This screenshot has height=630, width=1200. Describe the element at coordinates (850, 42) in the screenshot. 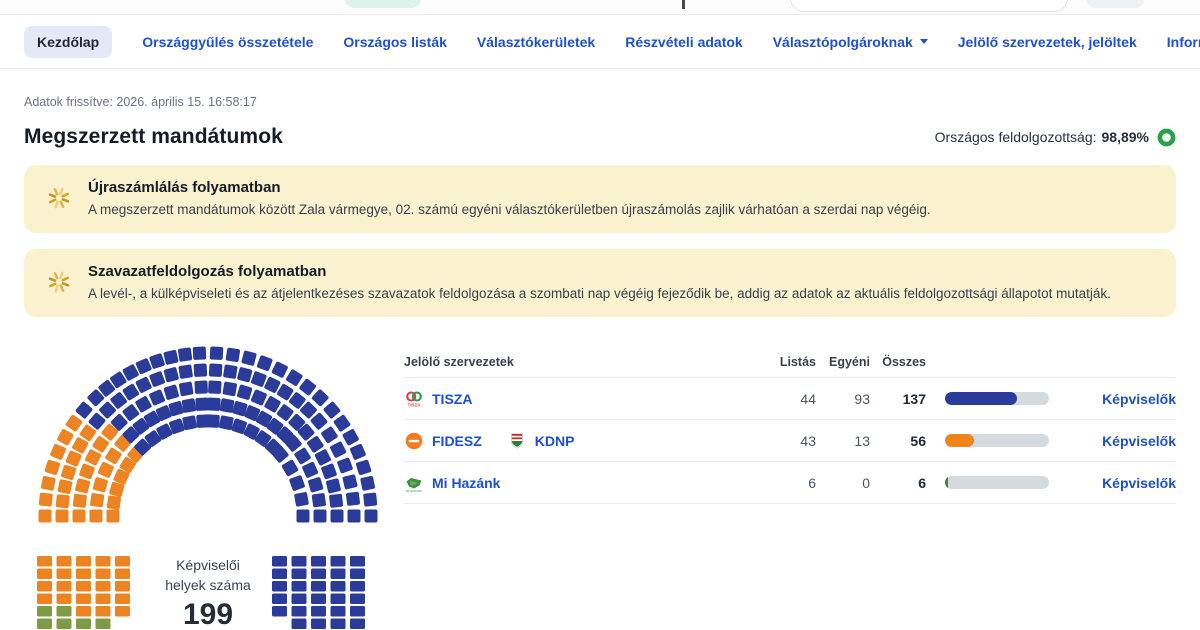

I see `nav-item-választópolgároknak: Választópolgároknak` at that location.